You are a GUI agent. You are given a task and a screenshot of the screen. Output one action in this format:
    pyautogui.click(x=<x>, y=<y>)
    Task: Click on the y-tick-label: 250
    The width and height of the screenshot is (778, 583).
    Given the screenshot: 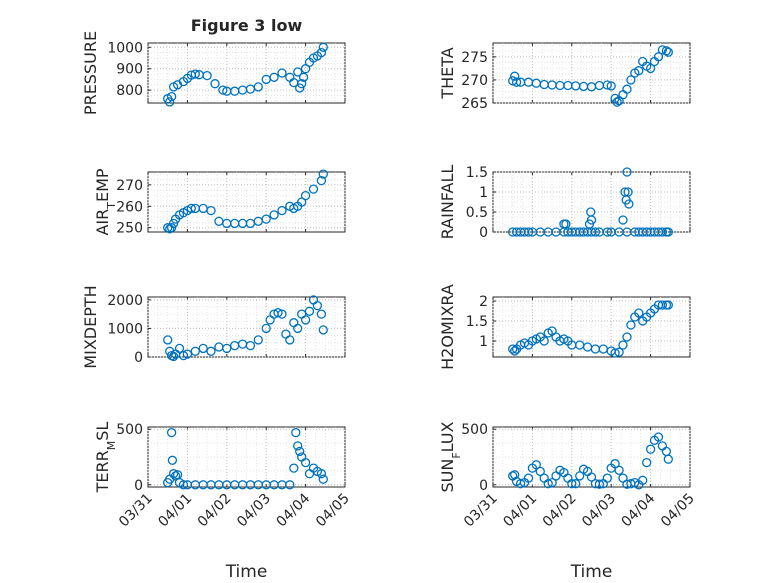 What is the action you would take?
    pyautogui.click(x=129, y=229)
    